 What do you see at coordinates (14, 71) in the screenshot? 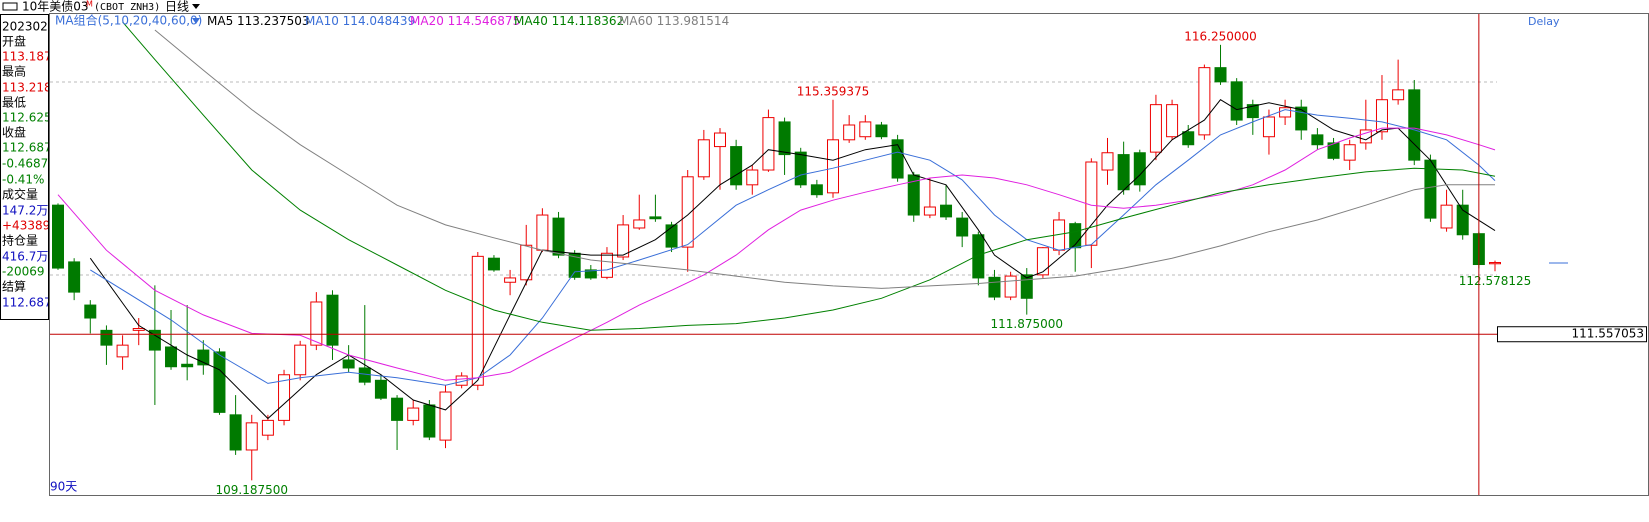
I see `info-label: 最高` at bounding box center [14, 71].